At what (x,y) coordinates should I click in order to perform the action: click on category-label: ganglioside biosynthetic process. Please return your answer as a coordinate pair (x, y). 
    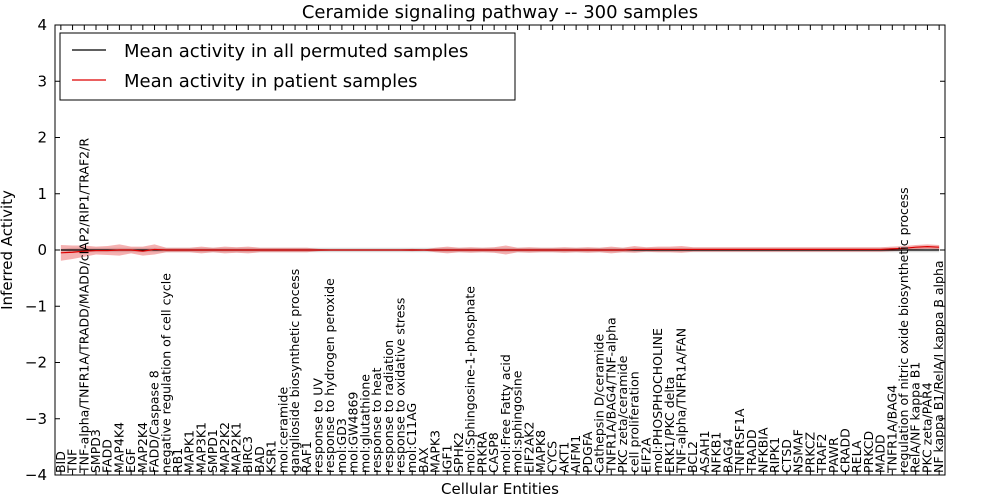
    Looking at the image, I should click on (294, 371).